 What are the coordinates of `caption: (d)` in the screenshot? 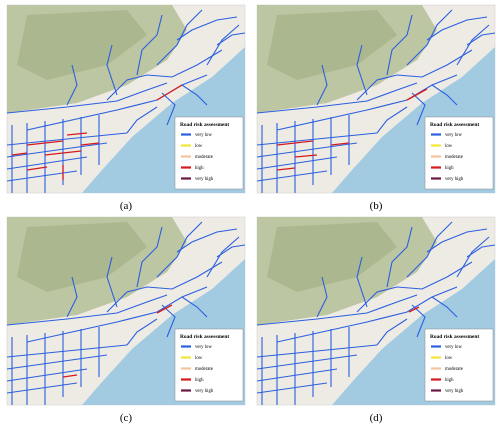 It's located at (376, 418).